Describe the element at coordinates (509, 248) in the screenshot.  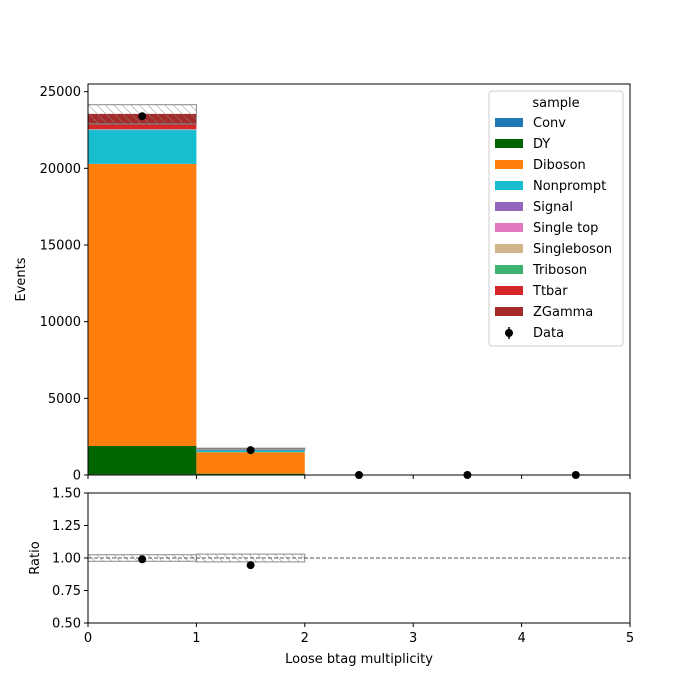
I see `legend-swatch-singleboson` at that location.